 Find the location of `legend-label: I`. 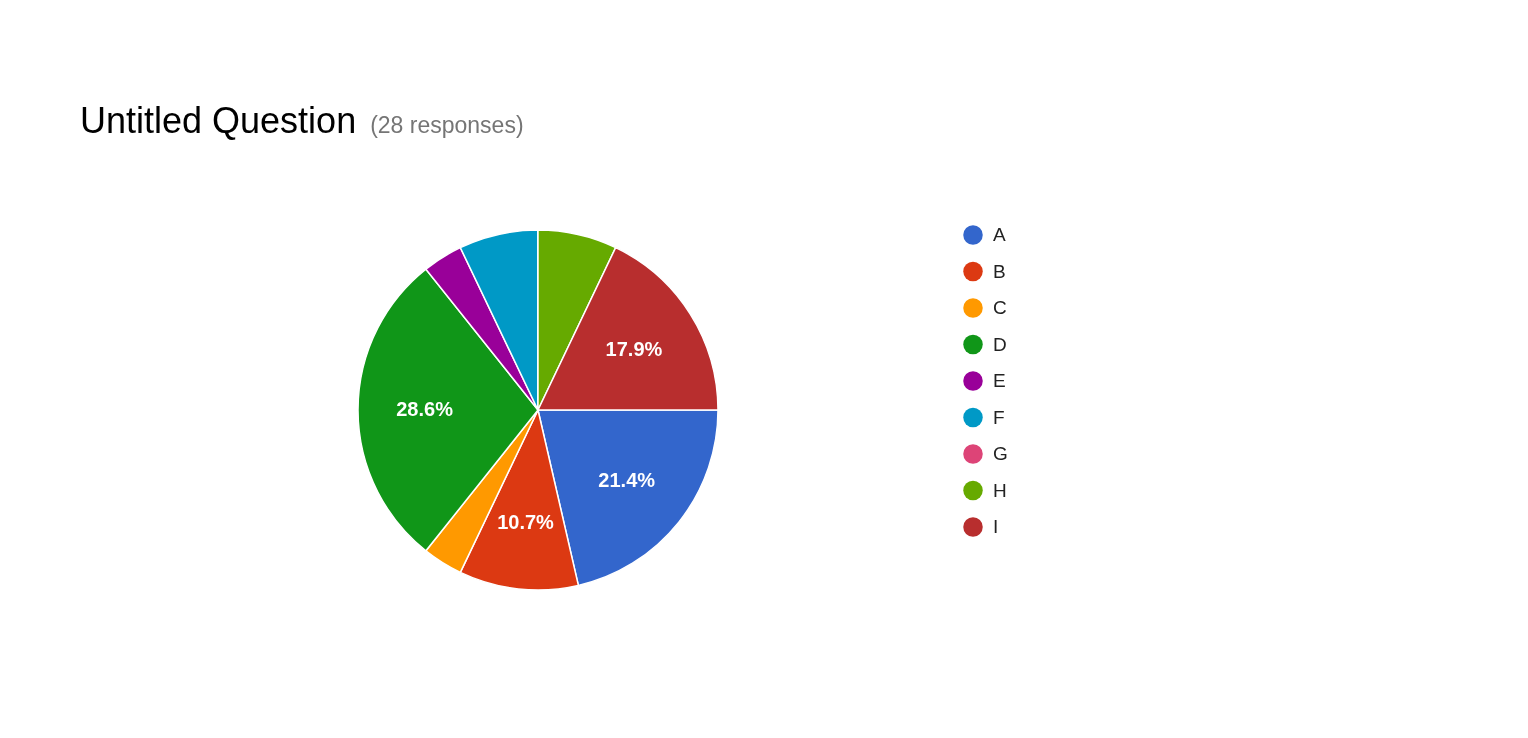

legend-label: I is located at coordinates (996, 526).